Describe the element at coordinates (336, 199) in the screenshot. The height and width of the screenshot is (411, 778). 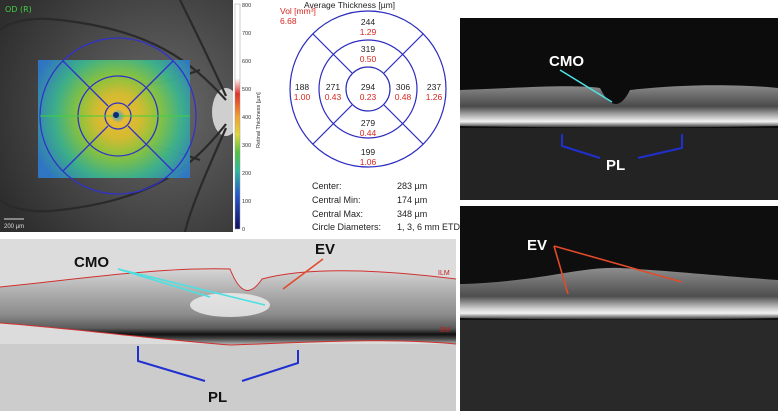
I see `stat-key: Central Min:` at that location.